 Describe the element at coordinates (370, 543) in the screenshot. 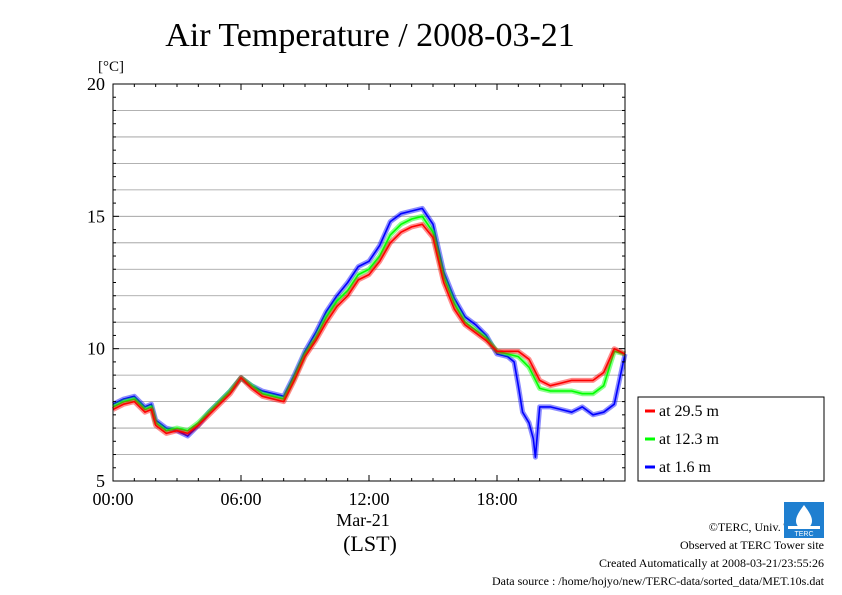

I see `x-axis-unit-label: (LST)` at that location.